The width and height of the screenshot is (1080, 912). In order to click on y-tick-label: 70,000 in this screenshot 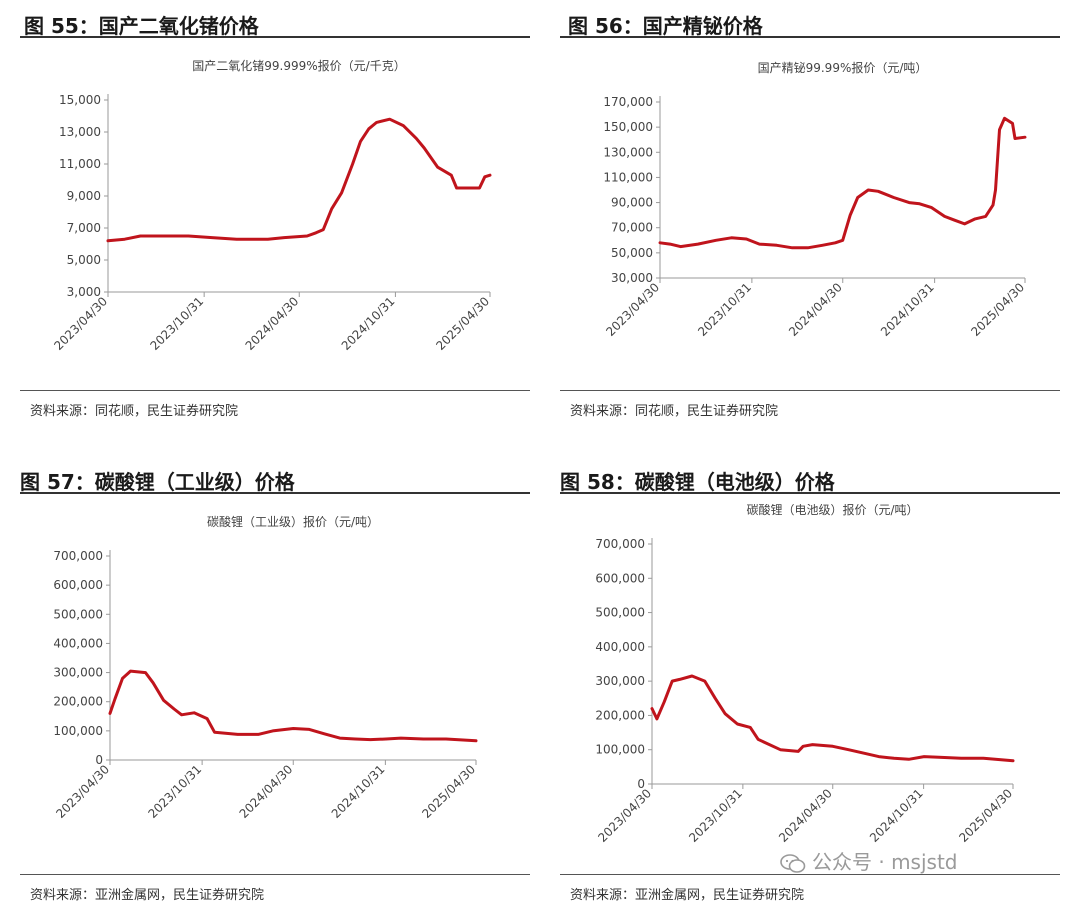, I will do `click(632, 228)`.